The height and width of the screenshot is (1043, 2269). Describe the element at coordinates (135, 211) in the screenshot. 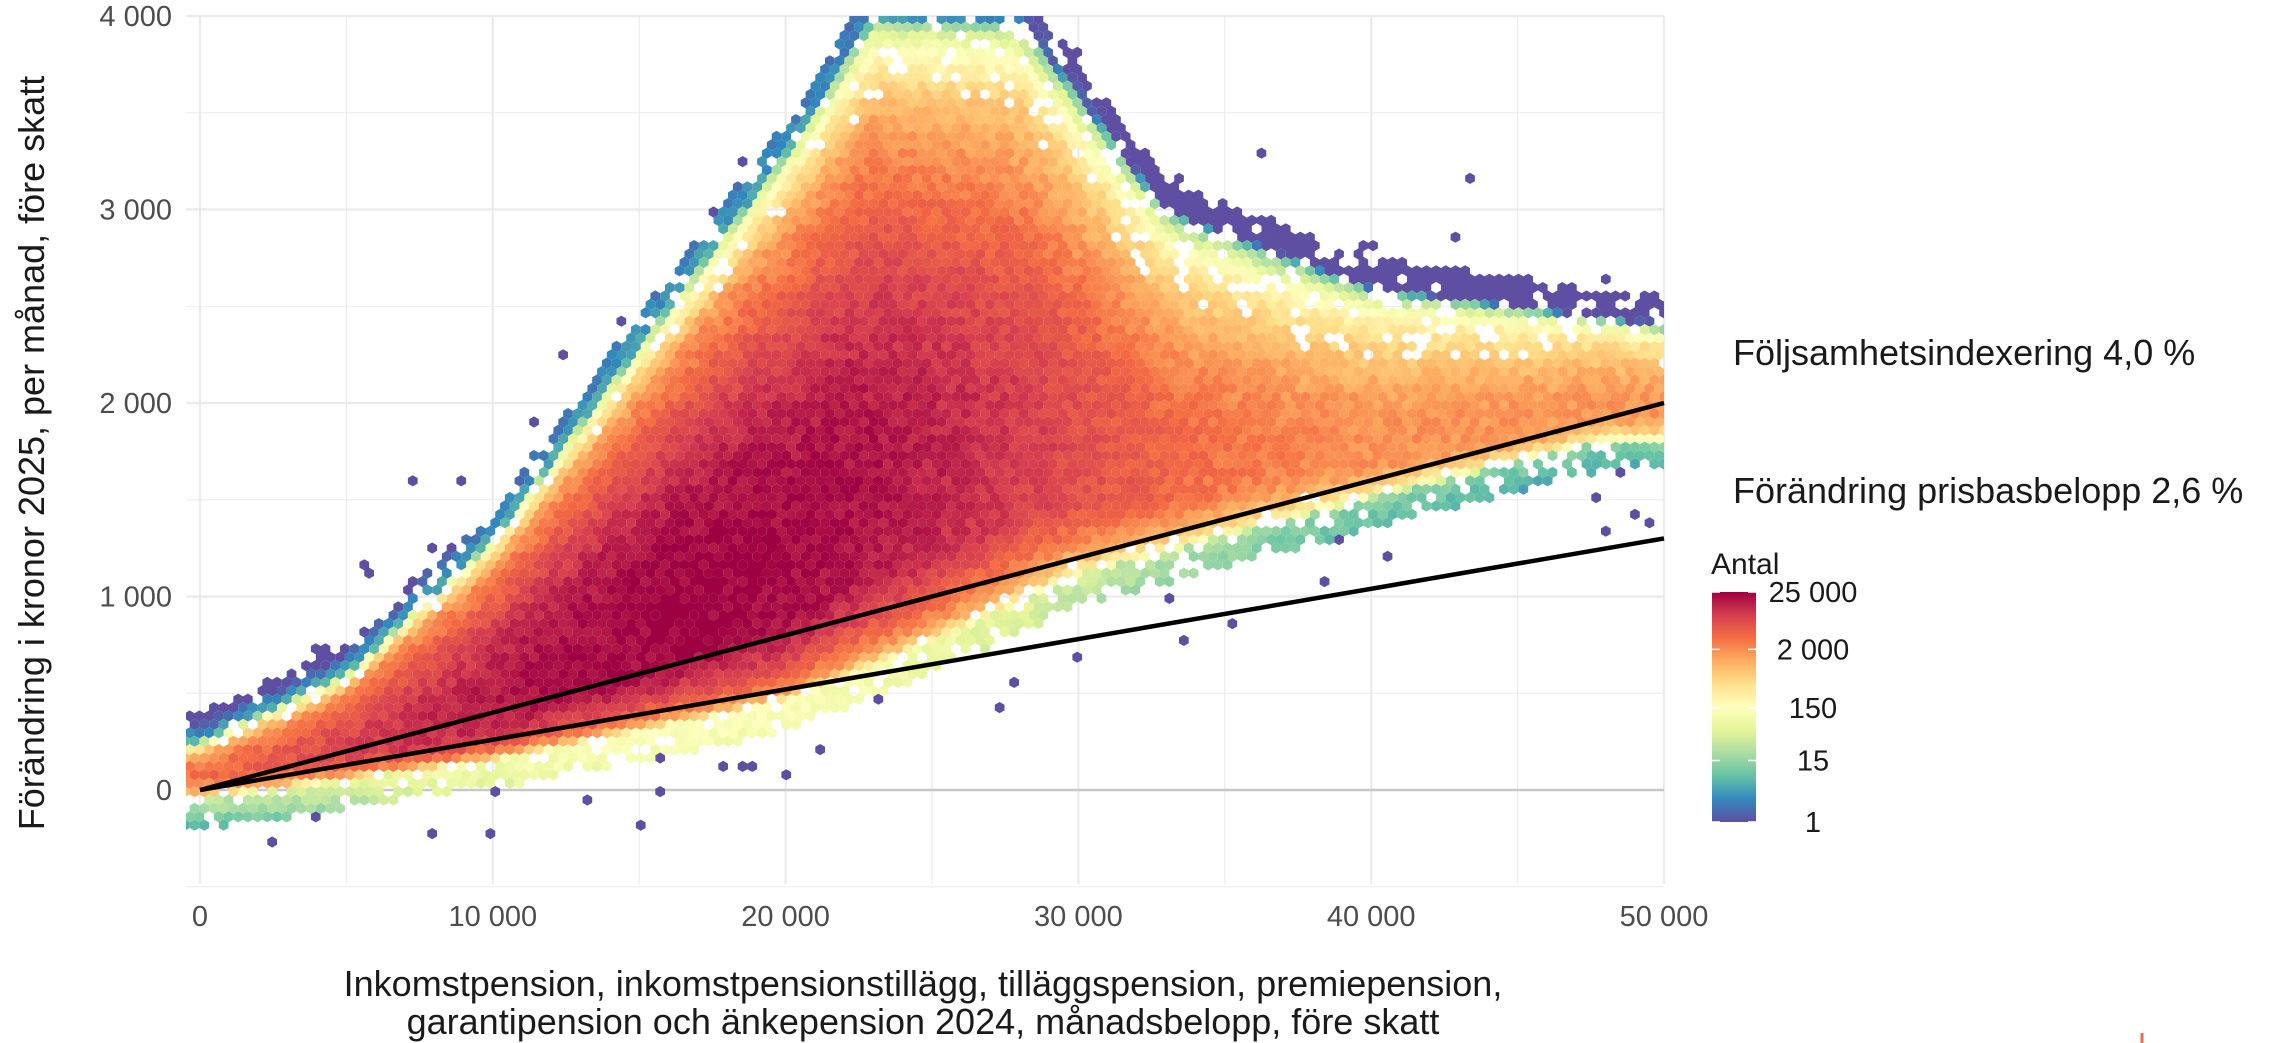

I see `y-tick-label: 3 000` at that location.